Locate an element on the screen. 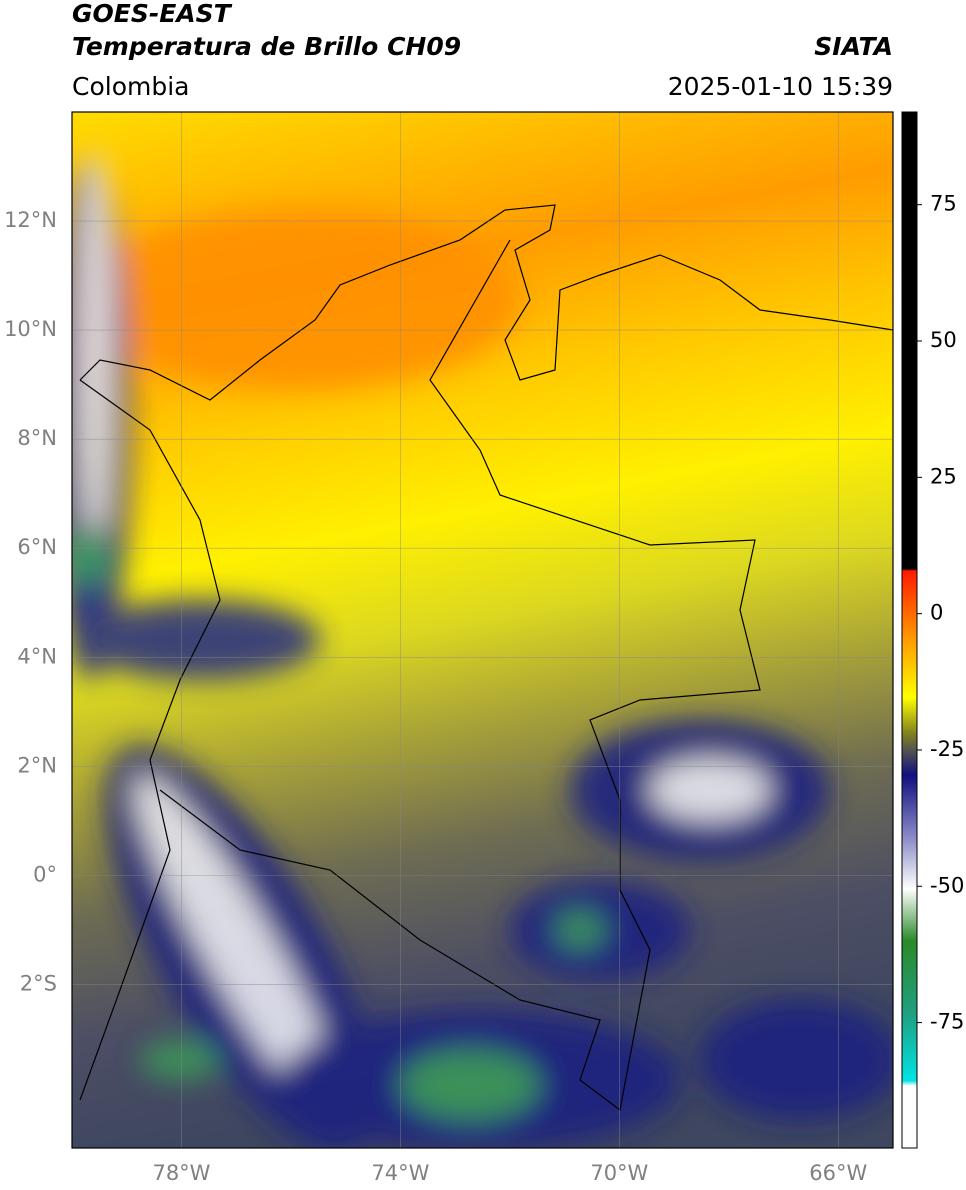  colorbar-tick-label: 50 is located at coordinates (943, 340).